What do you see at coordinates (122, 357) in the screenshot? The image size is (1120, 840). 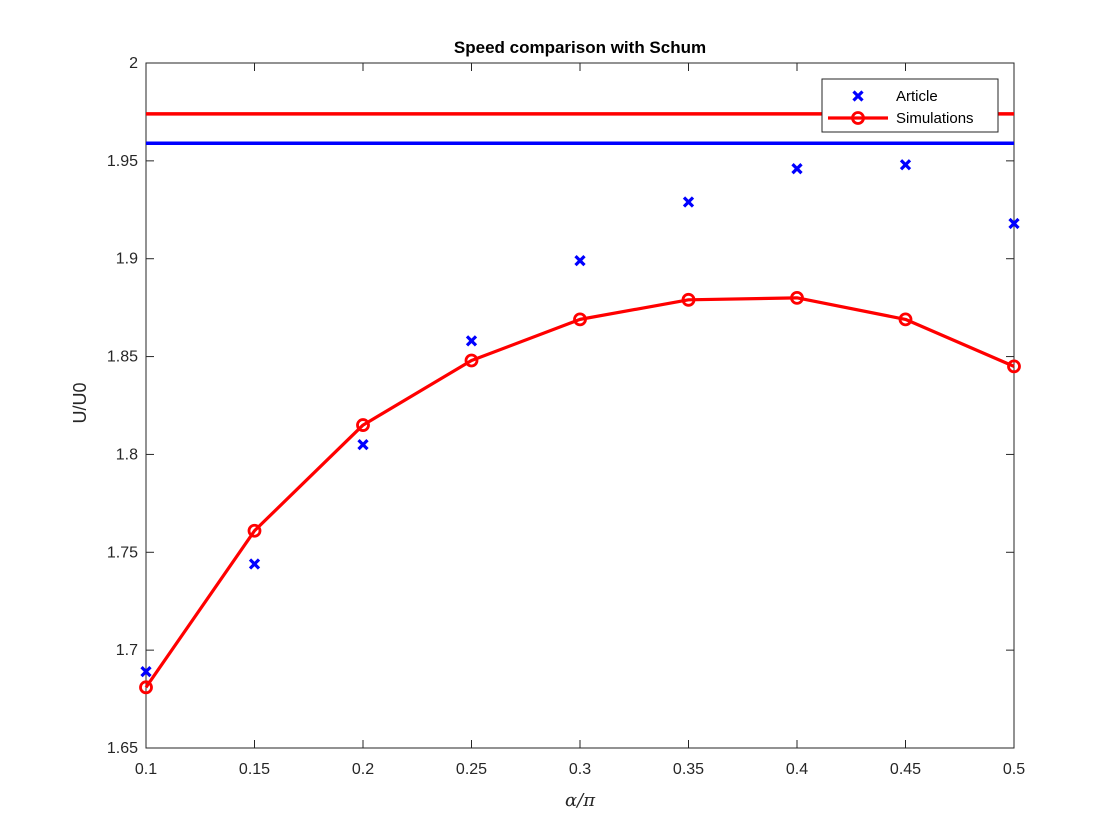 I see `y-tick-label: 1.85` at bounding box center [122, 357].